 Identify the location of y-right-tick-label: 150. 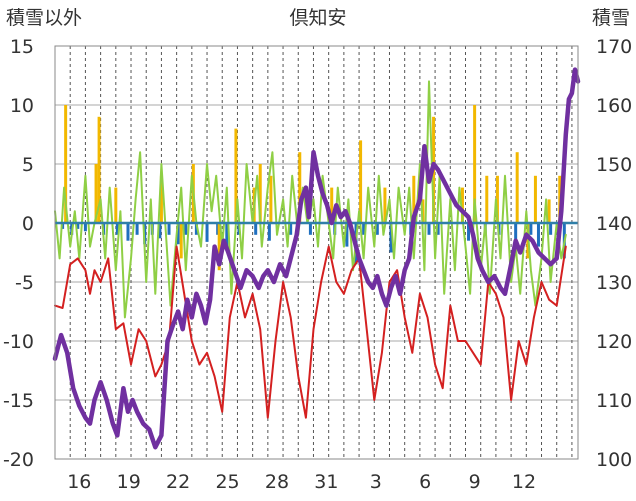
(614, 165).